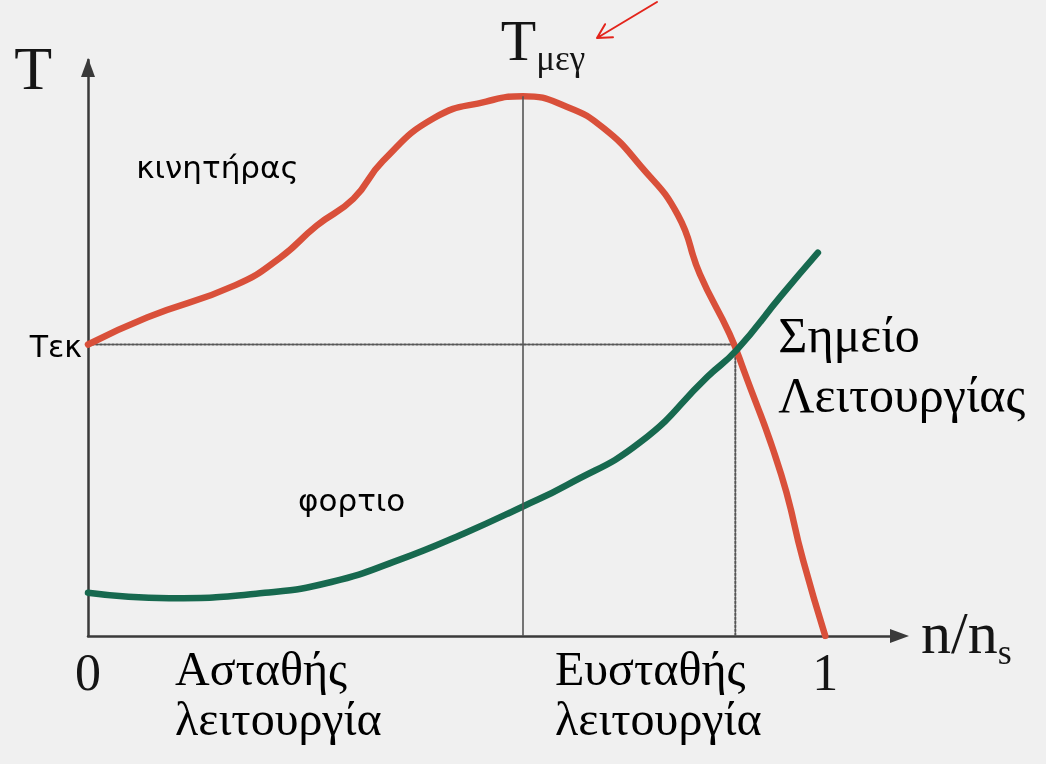  Describe the element at coordinates (33, 68) in the screenshot. I see `y-axis-title: T` at that location.